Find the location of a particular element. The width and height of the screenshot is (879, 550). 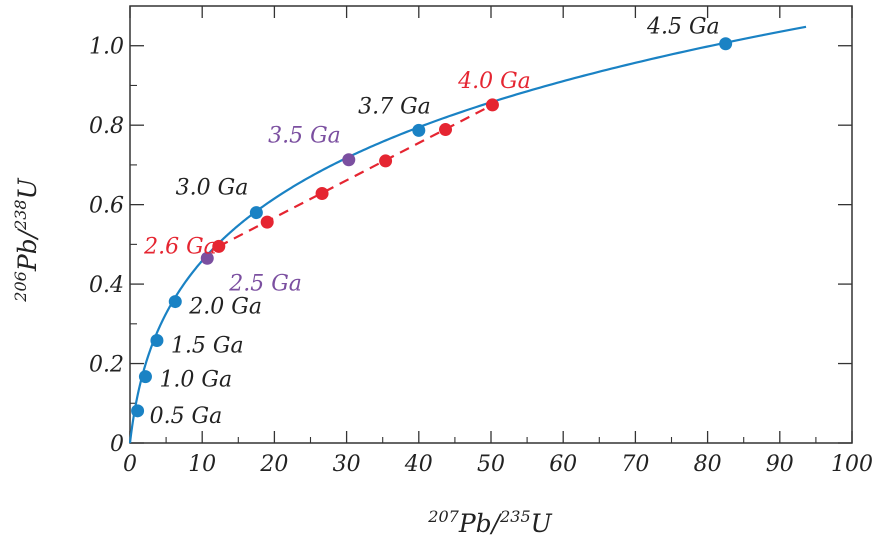

x-tick-label-90: 90 is located at coordinates (780, 464).